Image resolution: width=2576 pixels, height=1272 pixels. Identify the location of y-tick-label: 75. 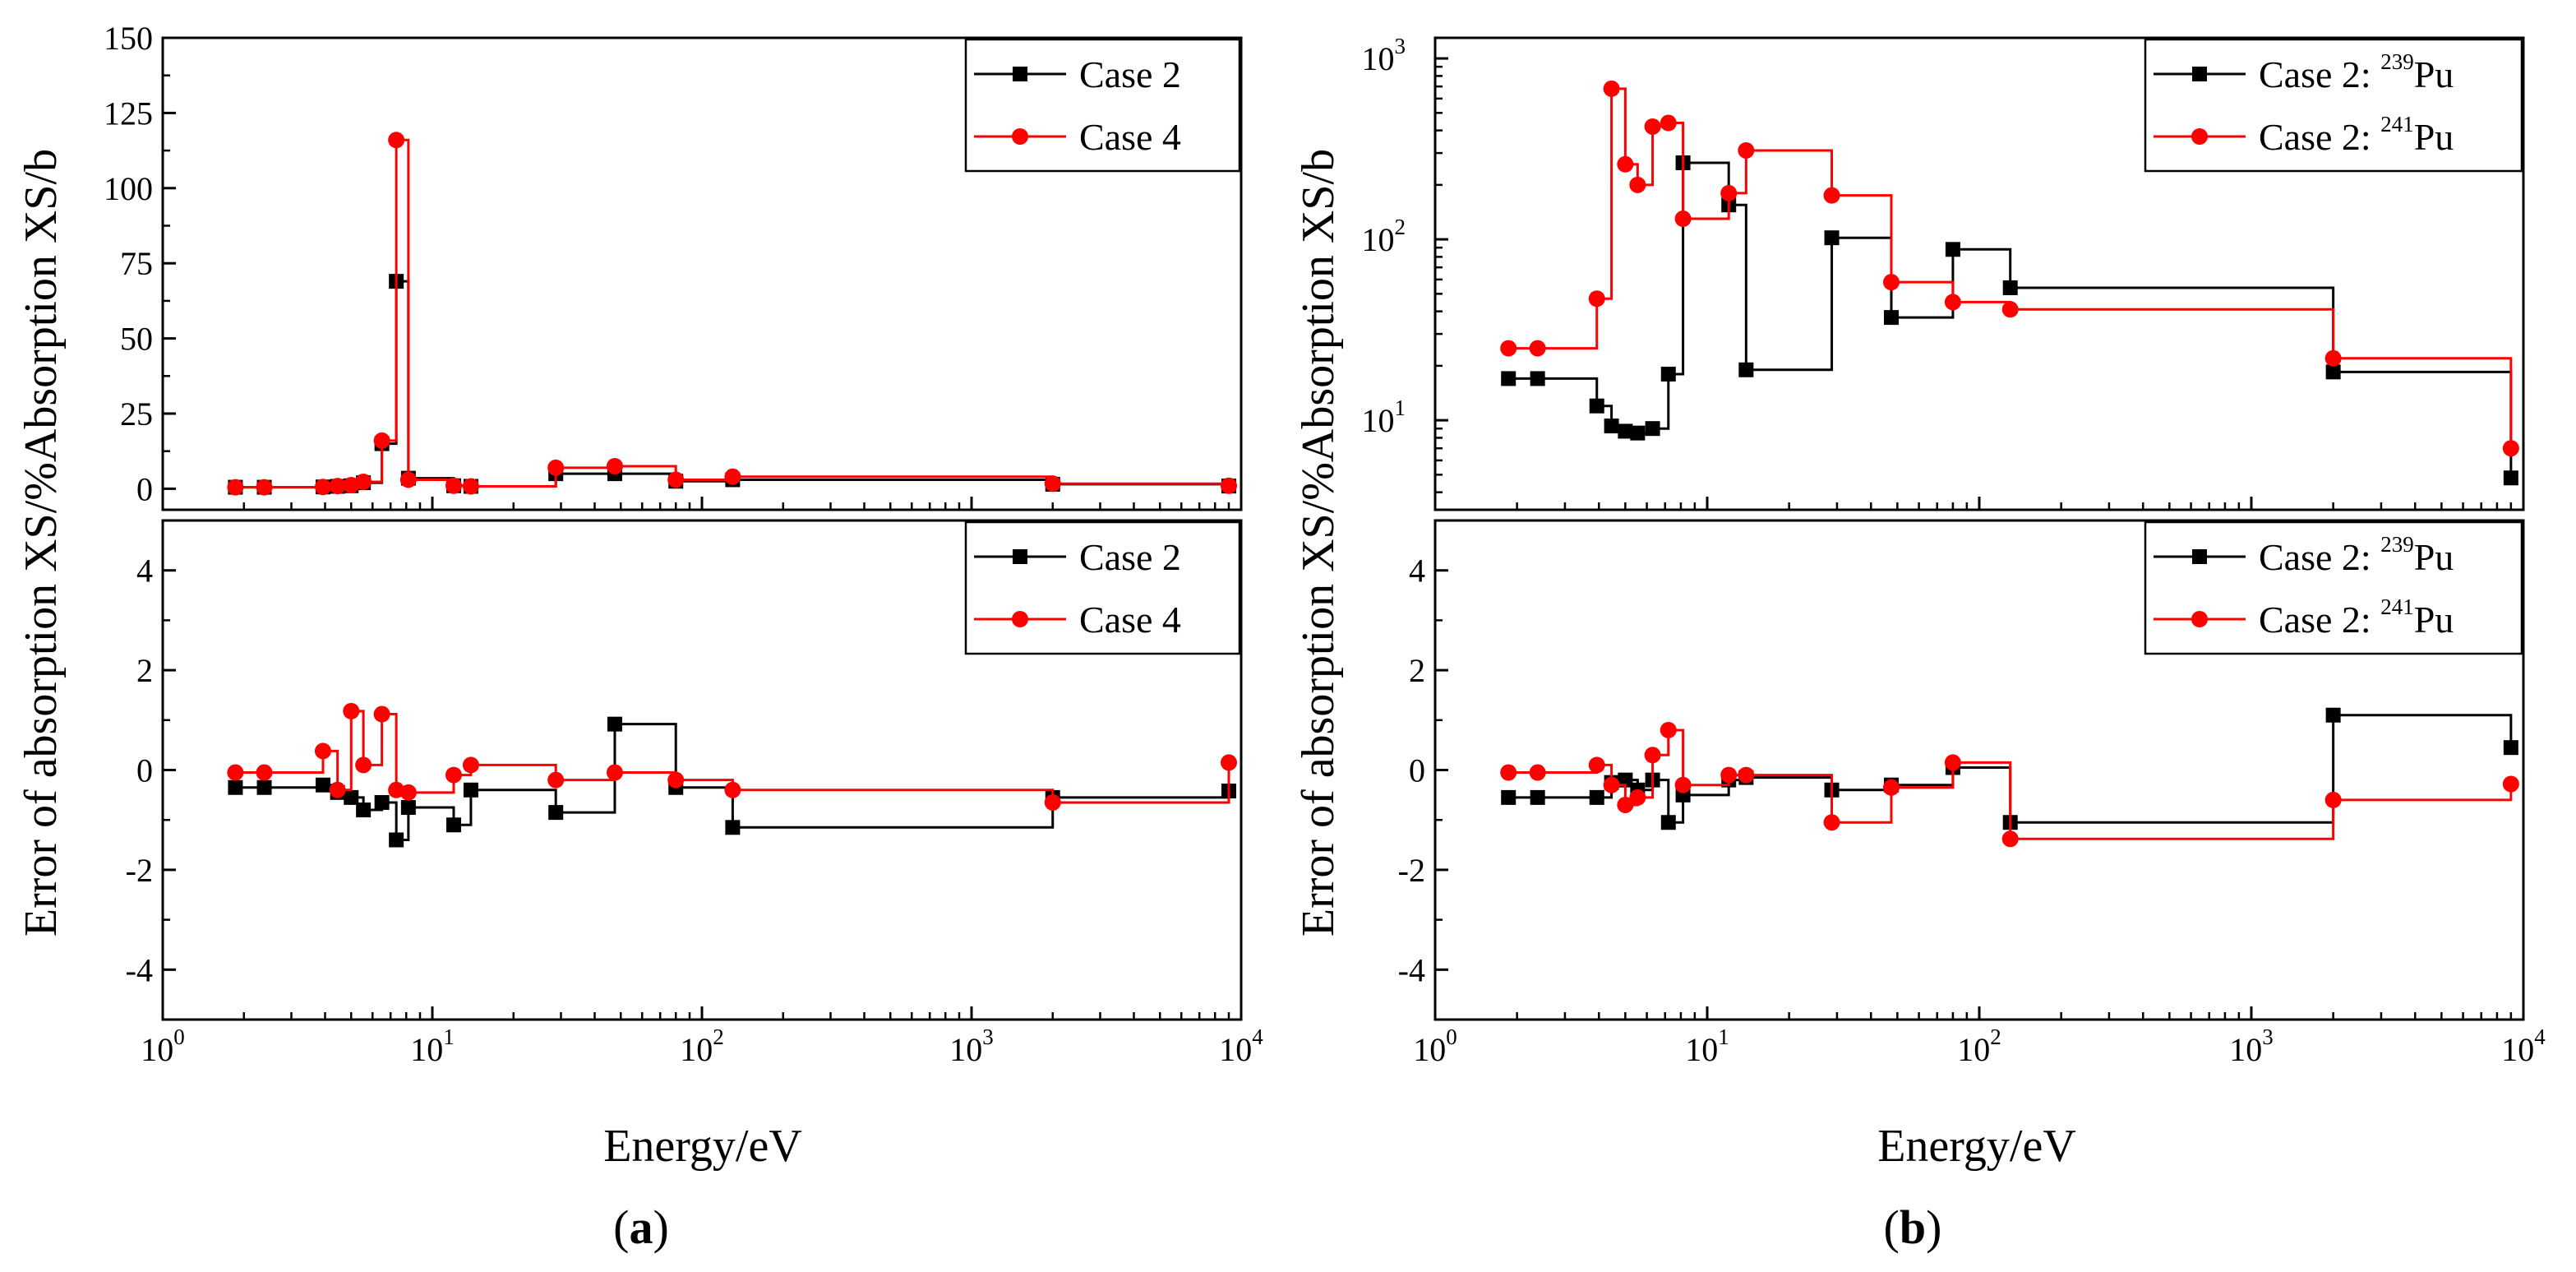
(137, 263).